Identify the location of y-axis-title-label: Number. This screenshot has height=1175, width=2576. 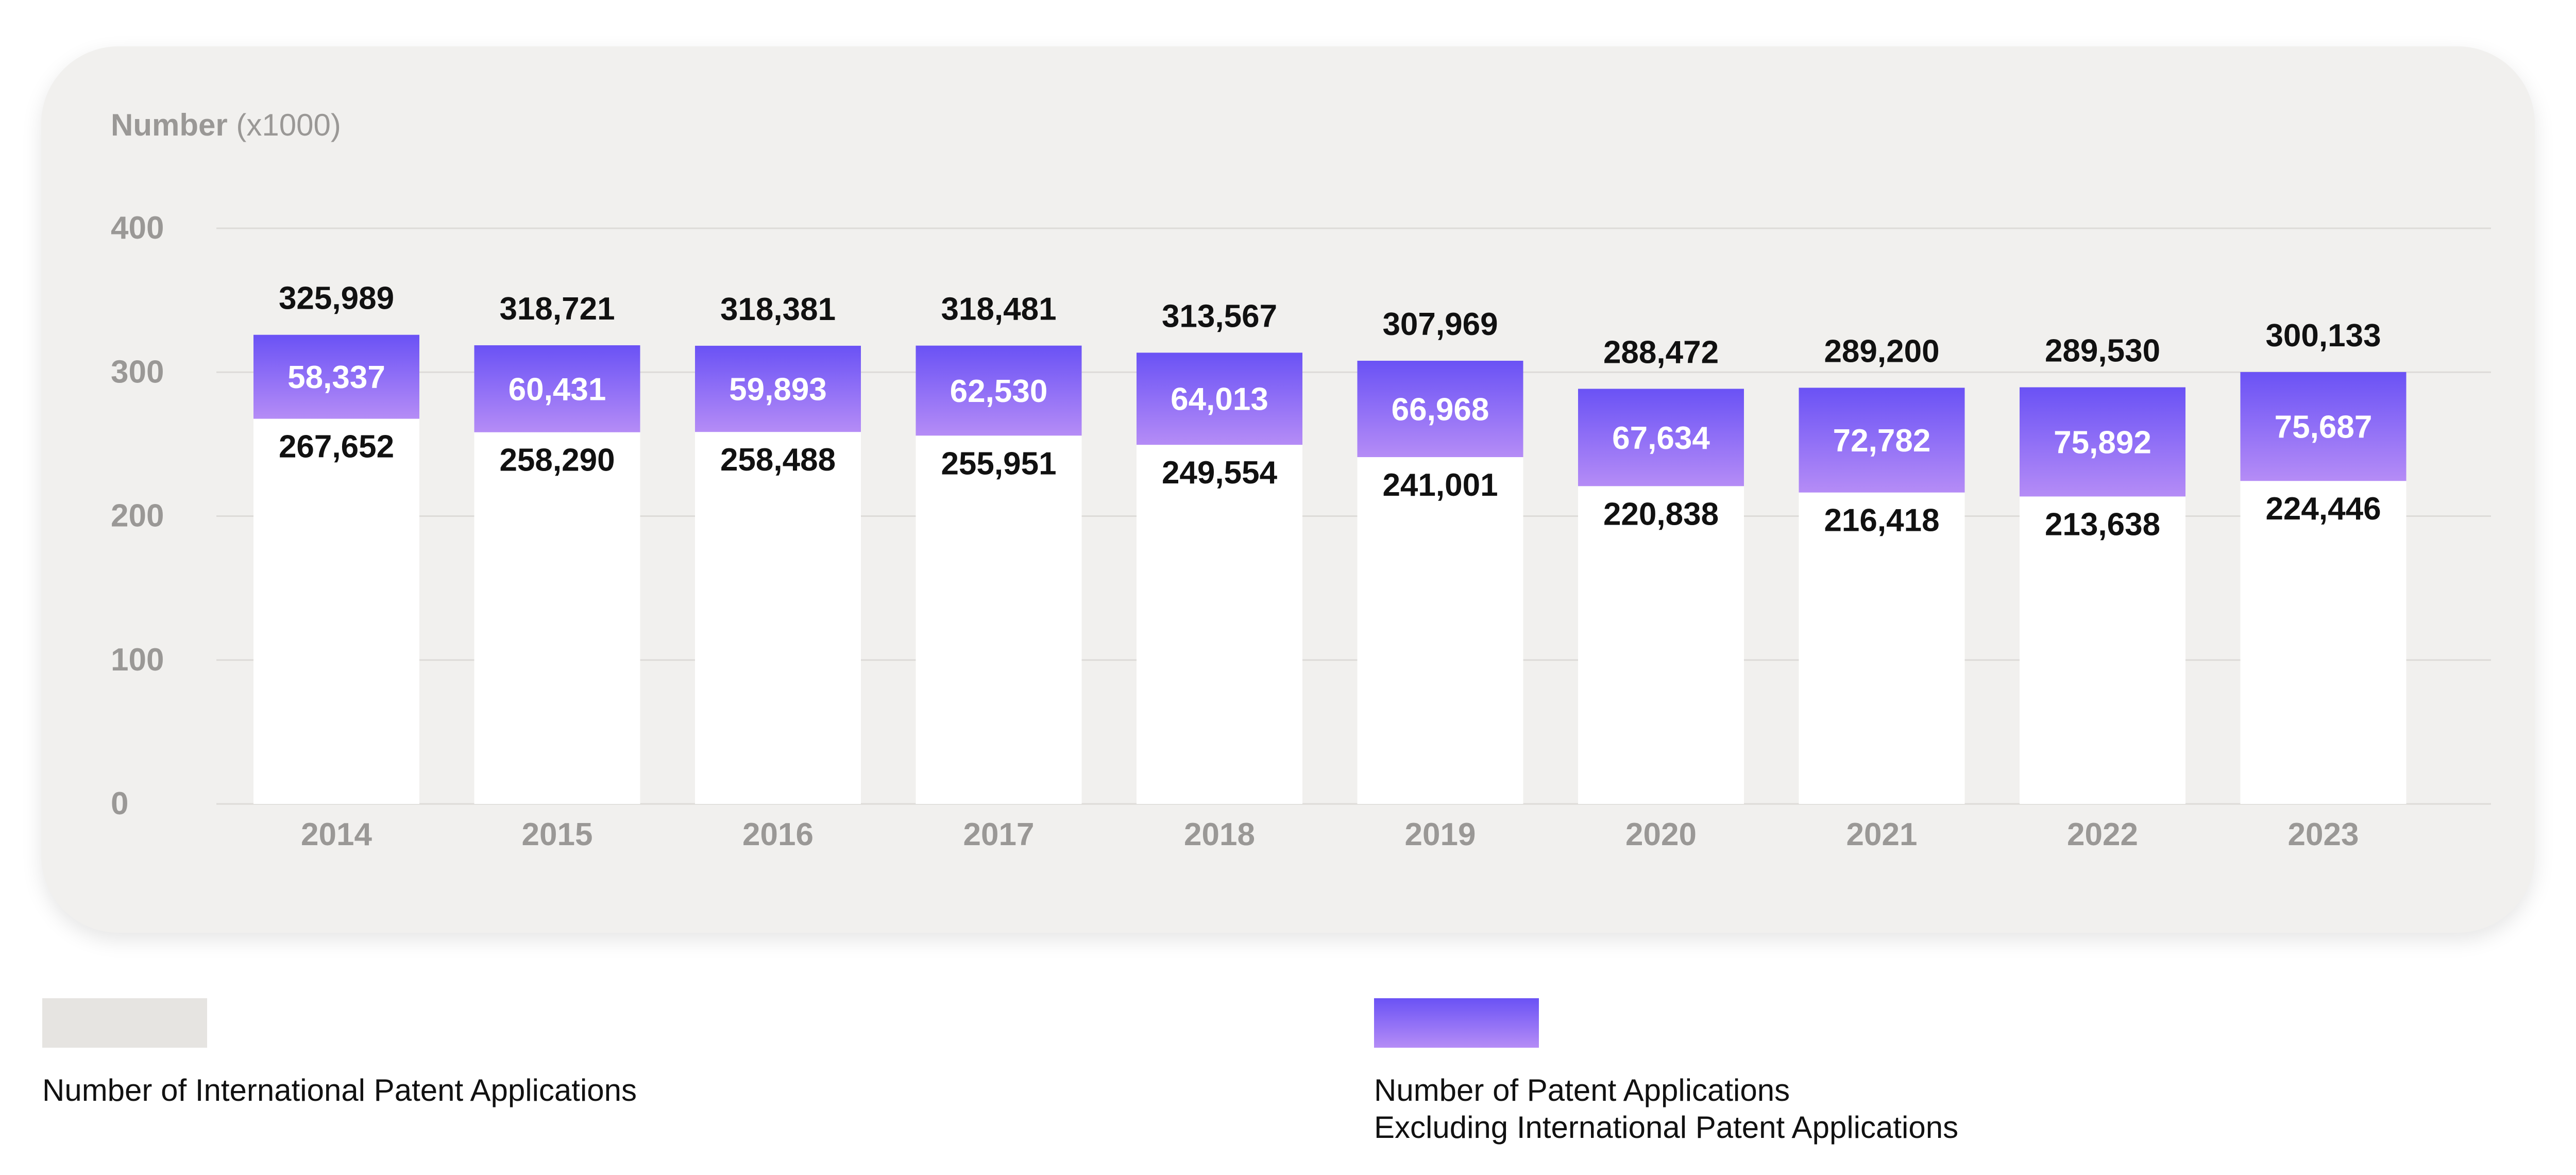
(169, 125).